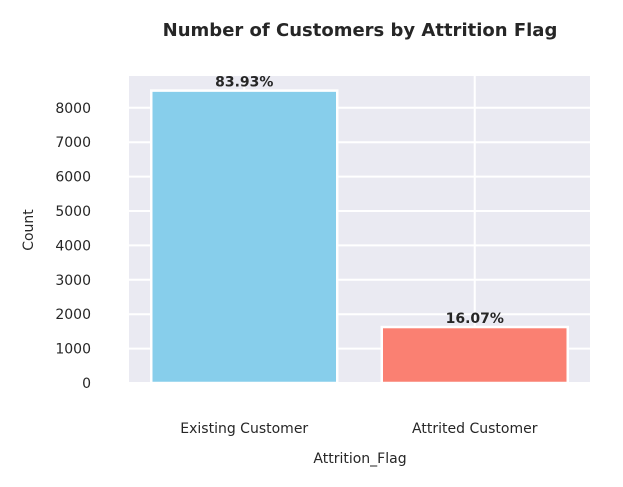 The image size is (623, 487). What do you see at coordinates (244, 429) in the screenshot?
I see `x-tick-label: Existing Customer` at bounding box center [244, 429].